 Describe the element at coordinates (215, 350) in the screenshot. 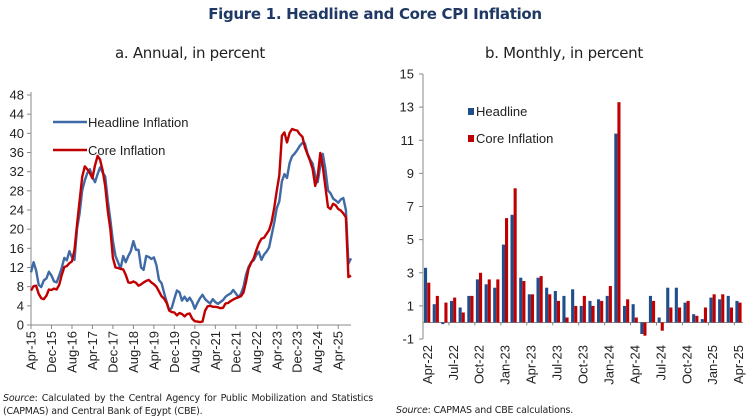

I see `x-tick-label: Apr-21` at that location.